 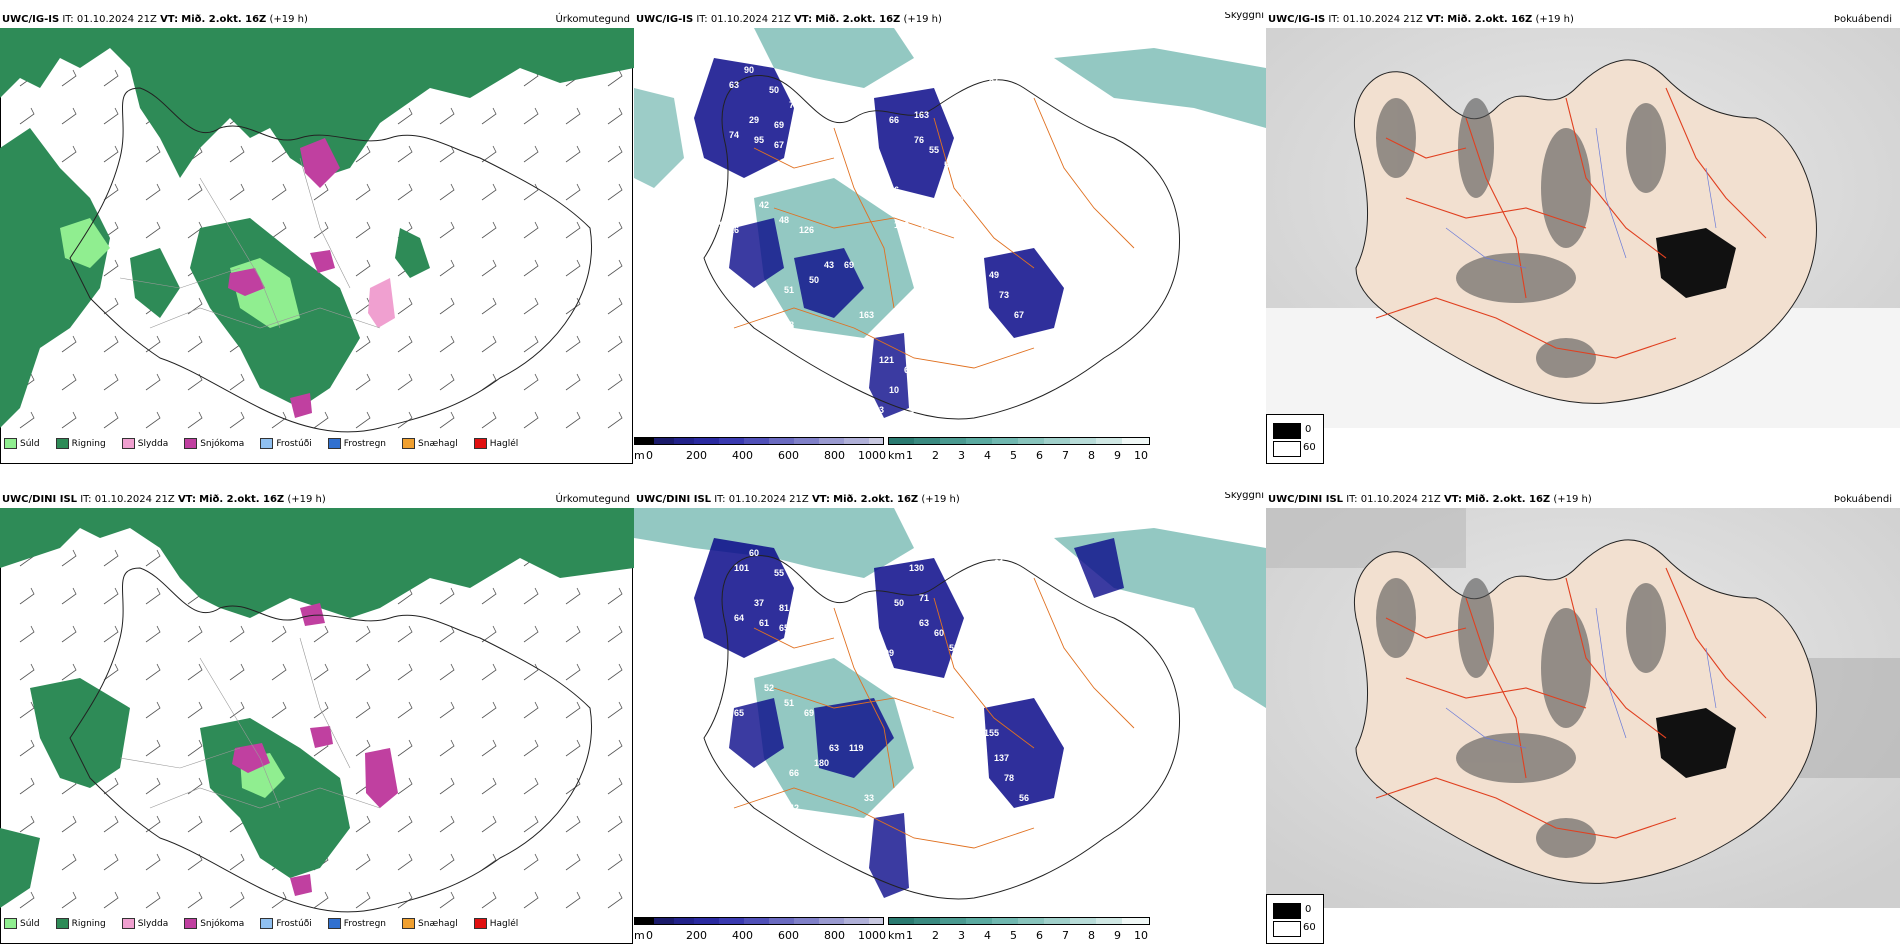 What do you see at coordinates (964, 230) in the screenshot?
I see `cloud-base-label: 77` at bounding box center [964, 230].